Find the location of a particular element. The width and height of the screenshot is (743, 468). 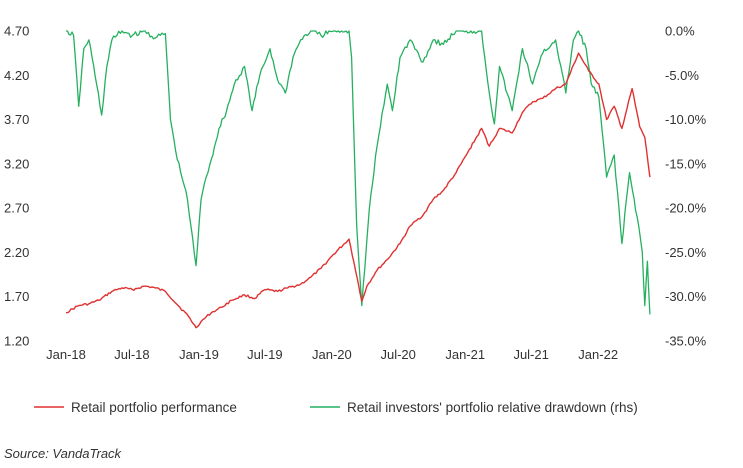

left-axis: 4.70 4.20 3.70 3.20 2.70 2.20 1.70 1.20 is located at coordinates (16, 186).